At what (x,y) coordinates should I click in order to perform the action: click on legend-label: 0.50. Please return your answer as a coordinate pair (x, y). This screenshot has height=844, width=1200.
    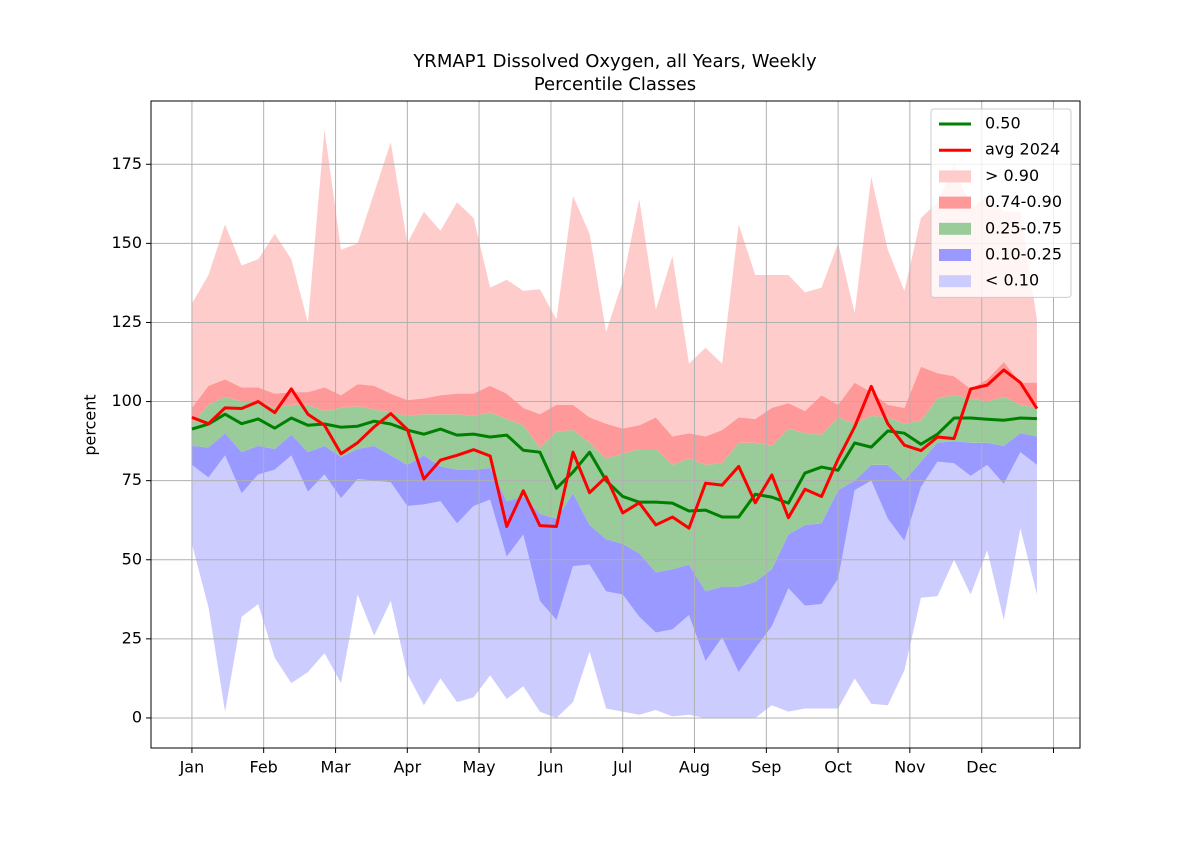
    Looking at the image, I should click on (1003, 123).